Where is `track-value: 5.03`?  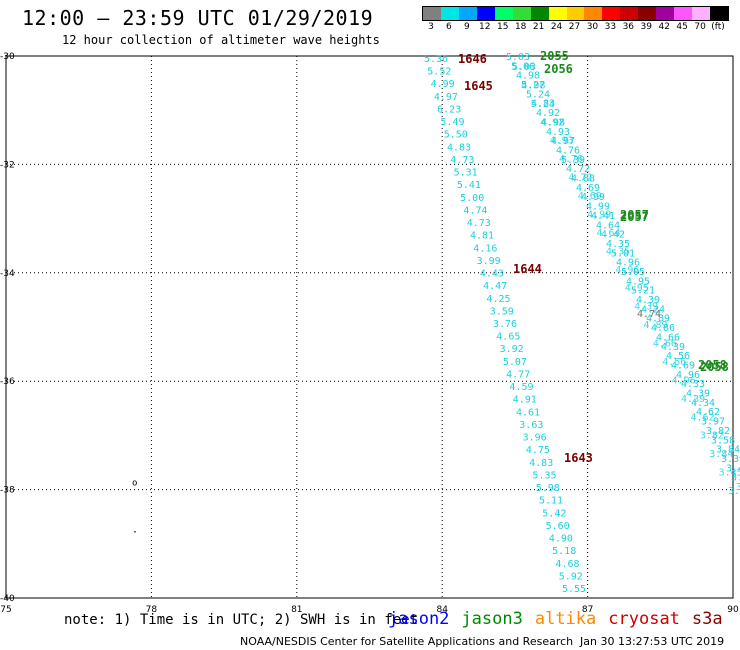 track-value: 5.03 is located at coordinates (524, 67).